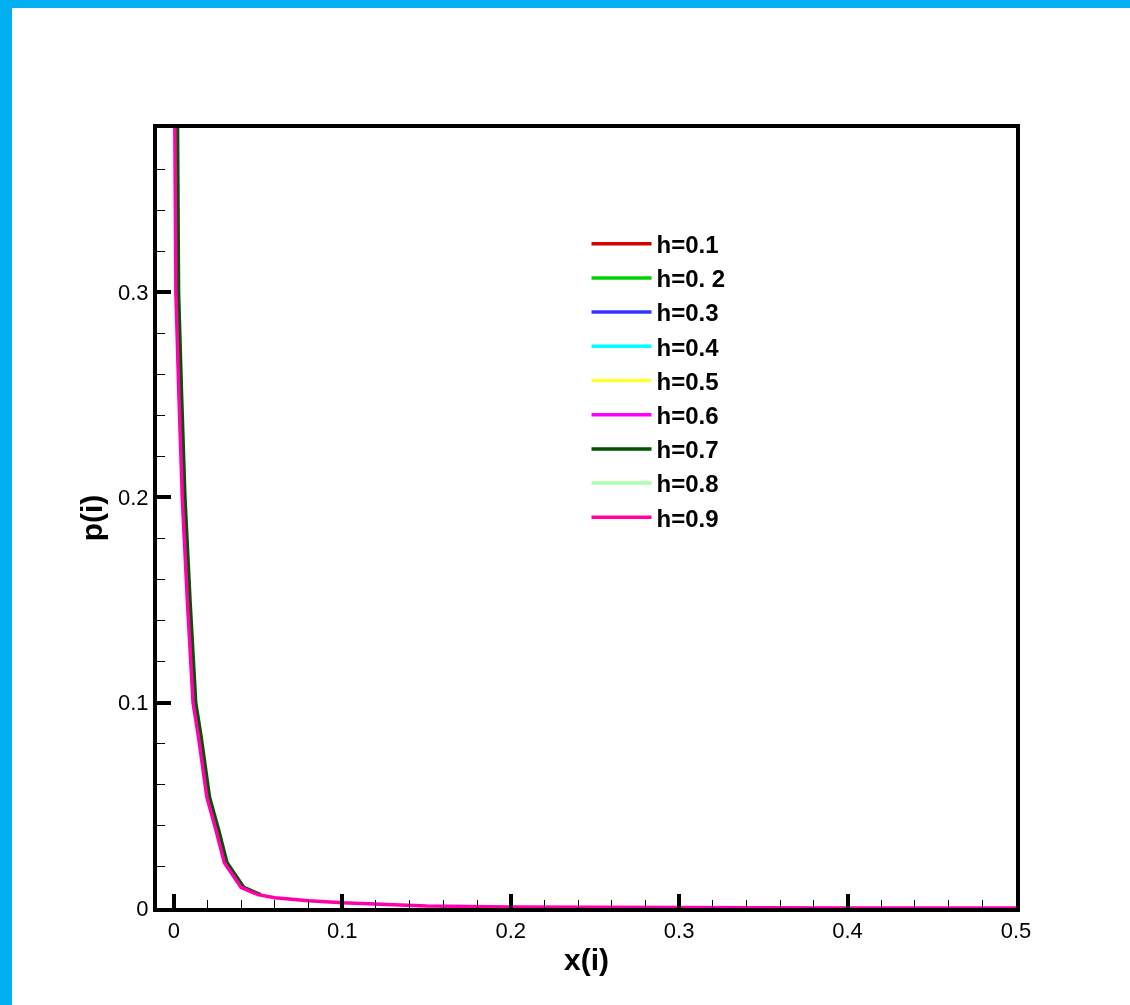 This screenshot has width=1130, height=1005. I want to click on y-tick-label: 0.1, so click(133, 703).